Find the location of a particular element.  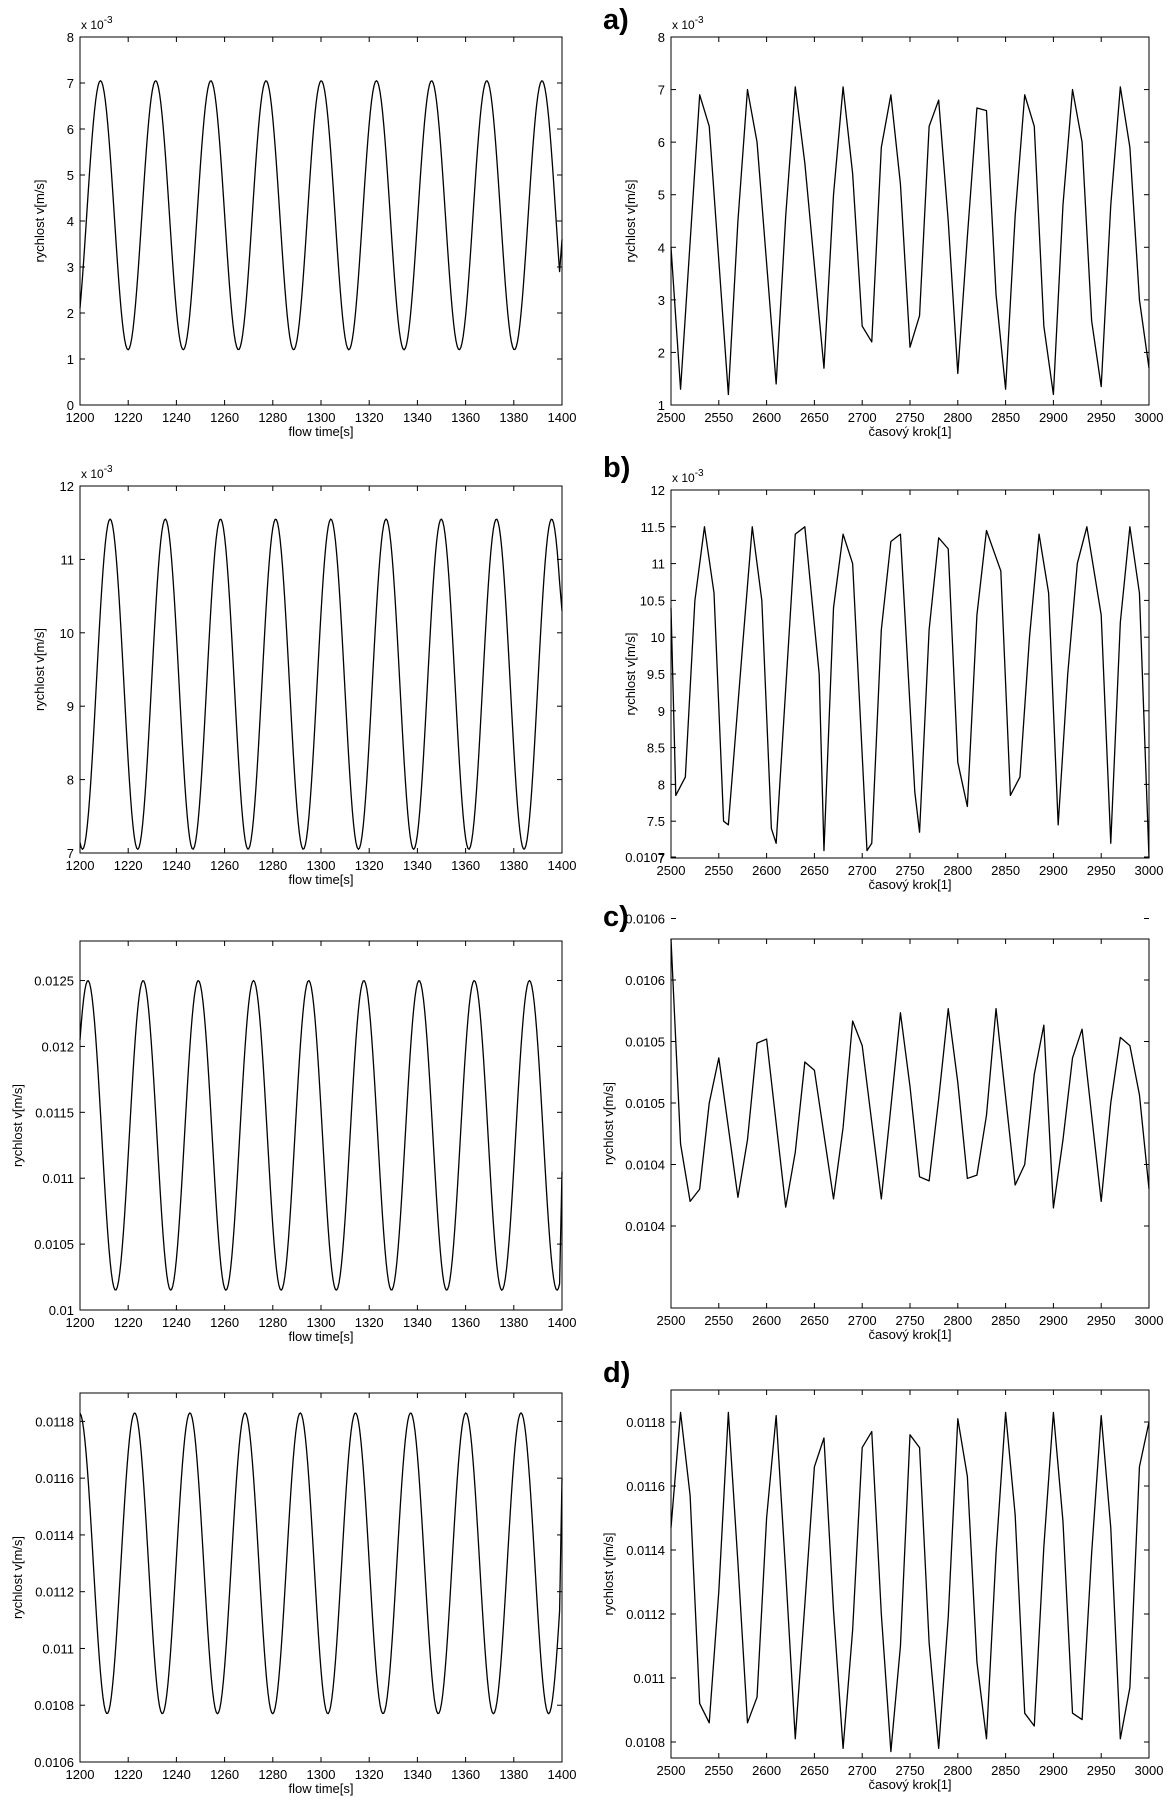

y-tick-label: 8.5 is located at coordinates (656, 748).